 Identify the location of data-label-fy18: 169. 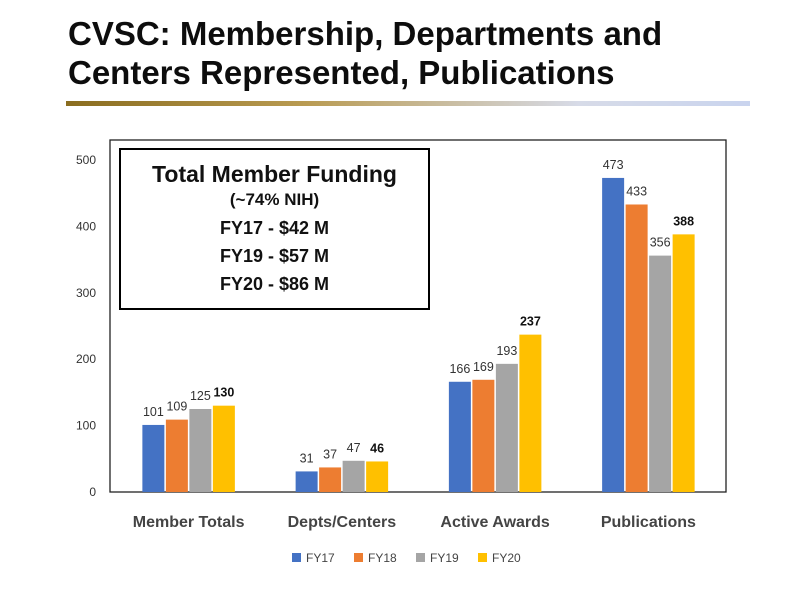
(483, 367).